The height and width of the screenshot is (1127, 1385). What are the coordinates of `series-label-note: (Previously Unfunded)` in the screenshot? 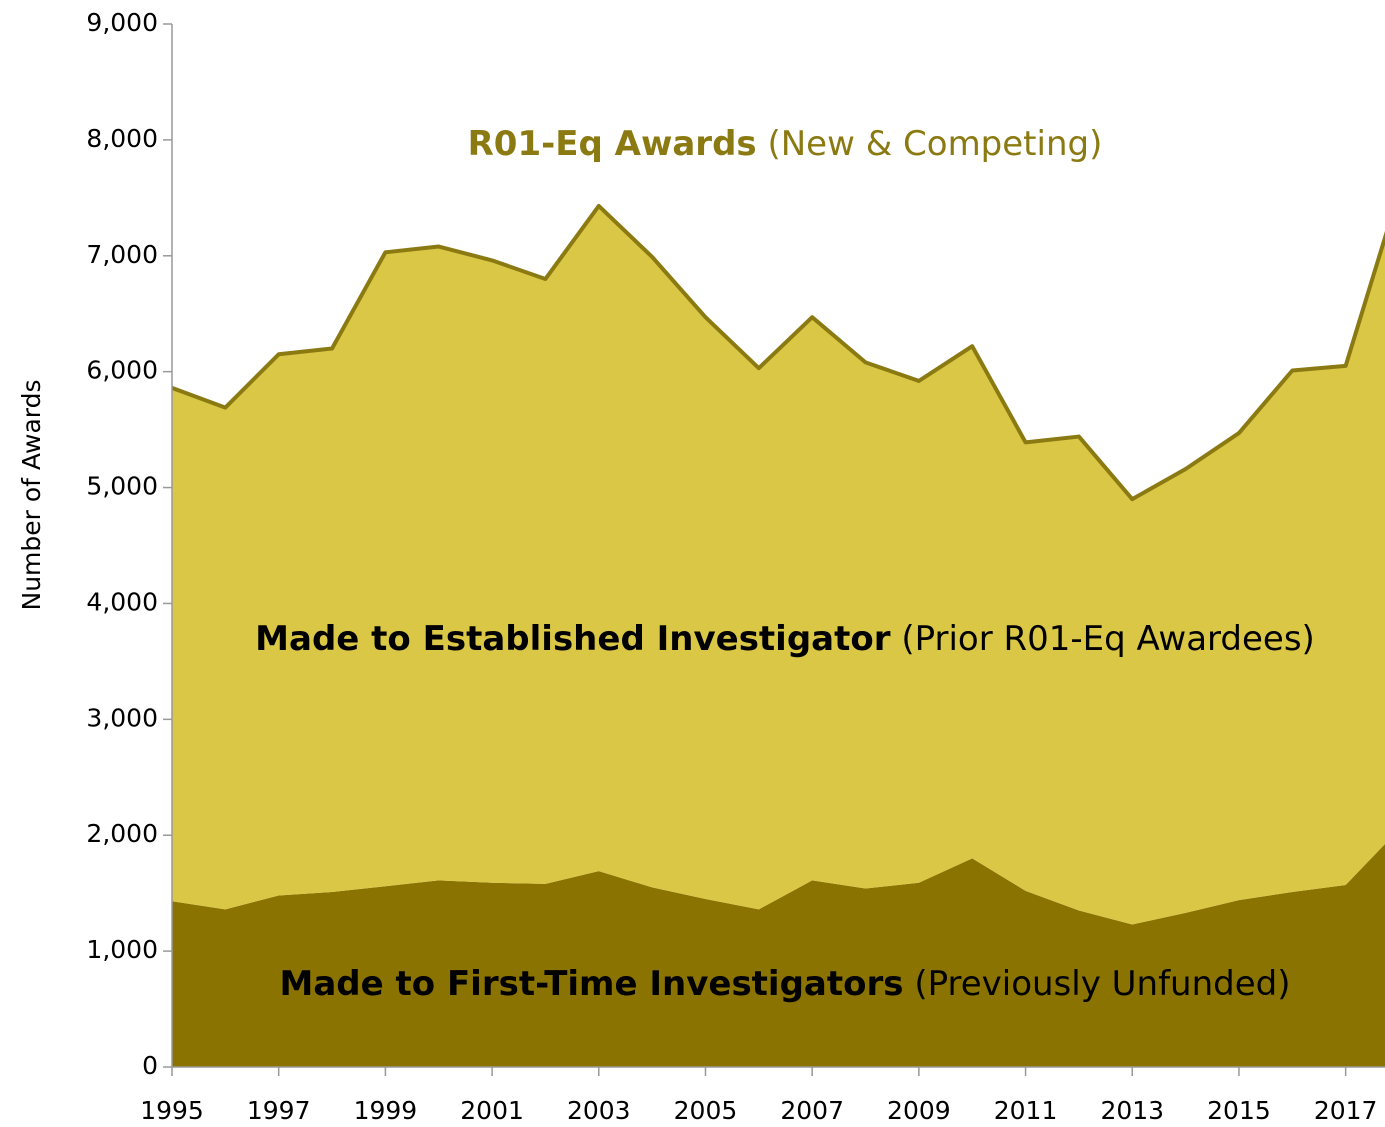 It's located at (1102, 984).